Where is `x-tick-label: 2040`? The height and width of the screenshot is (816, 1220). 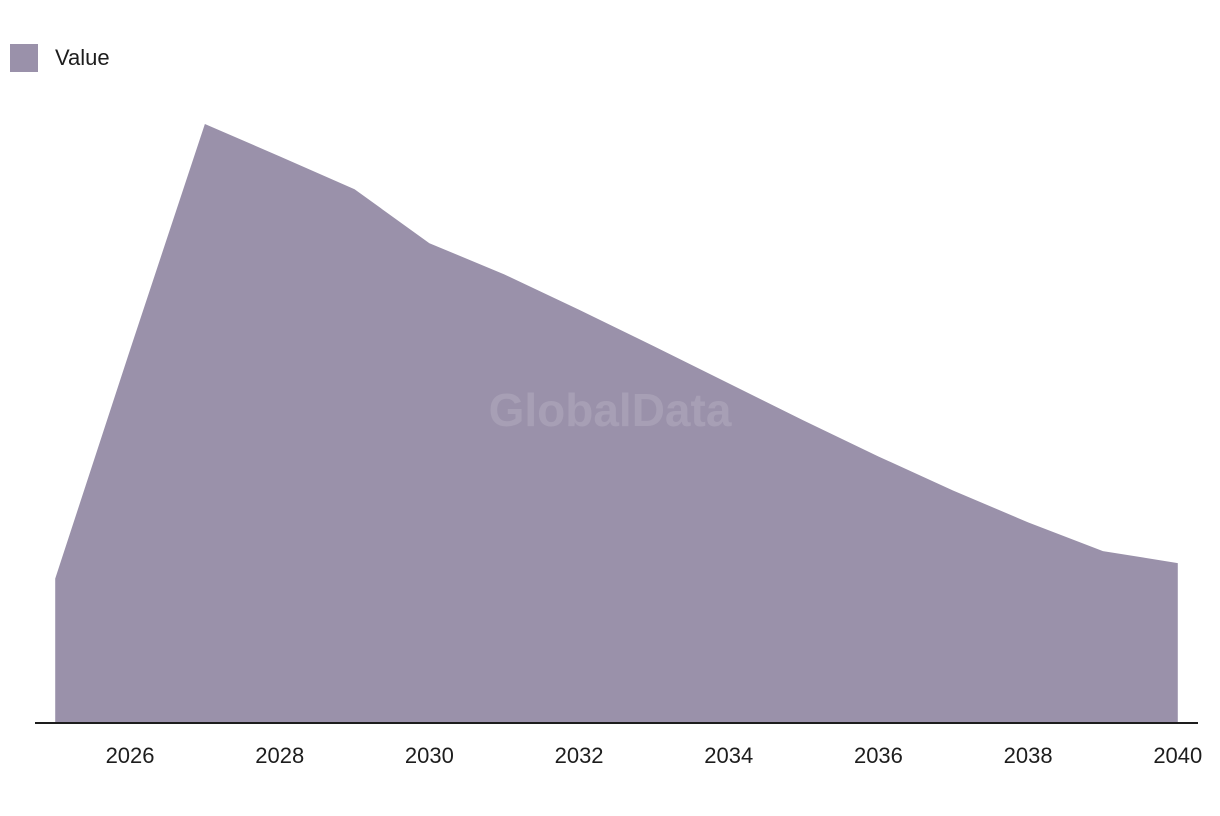
x-tick-label: 2040 is located at coordinates (1177, 755).